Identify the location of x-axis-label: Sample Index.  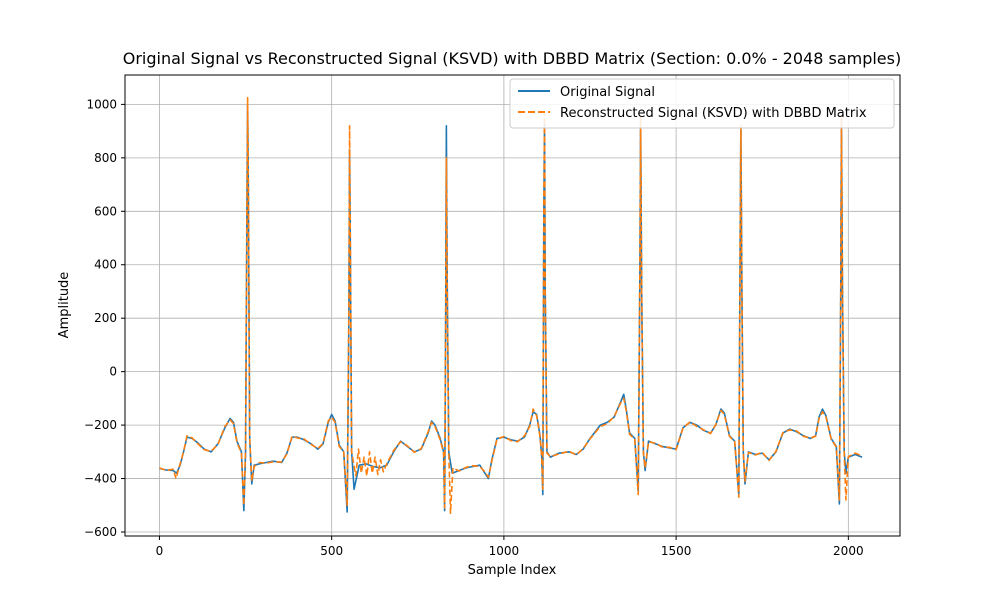
(512, 570).